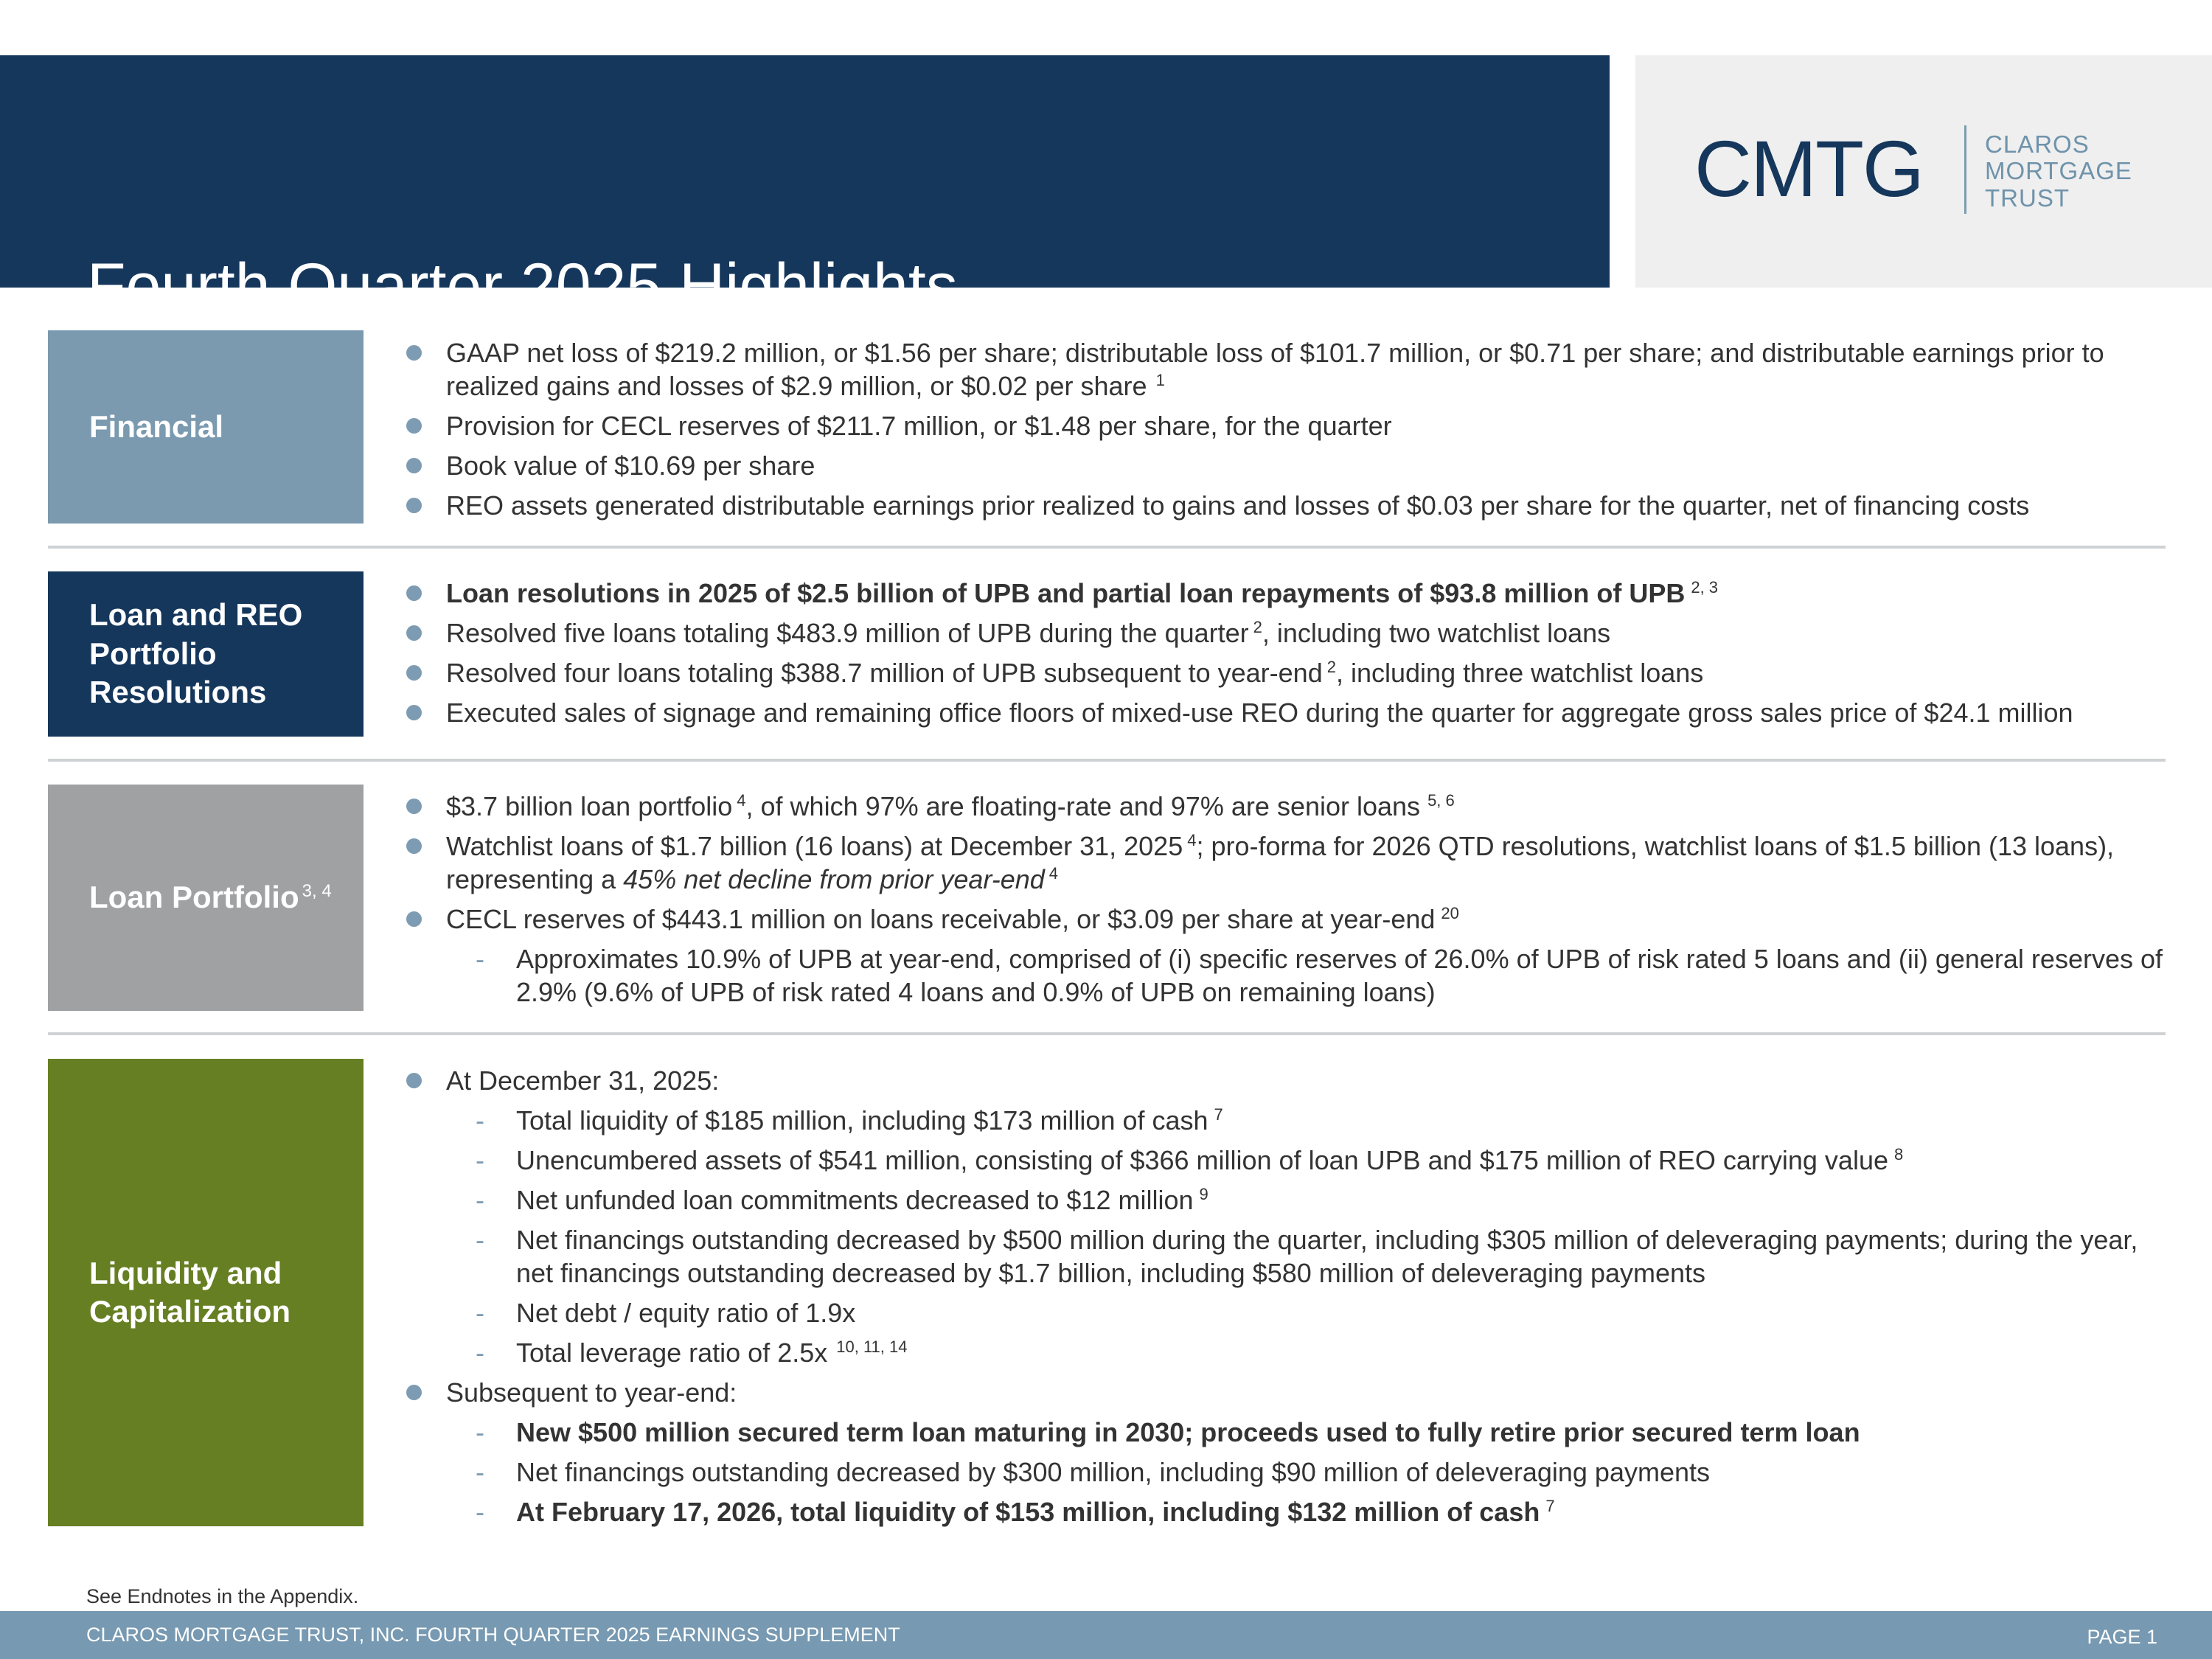 The width and height of the screenshot is (2212, 1659). What do you see at coordinates (156, 426) in the screenshot?
I see `section-label-text: Financial` at bounding box center [156, 426].